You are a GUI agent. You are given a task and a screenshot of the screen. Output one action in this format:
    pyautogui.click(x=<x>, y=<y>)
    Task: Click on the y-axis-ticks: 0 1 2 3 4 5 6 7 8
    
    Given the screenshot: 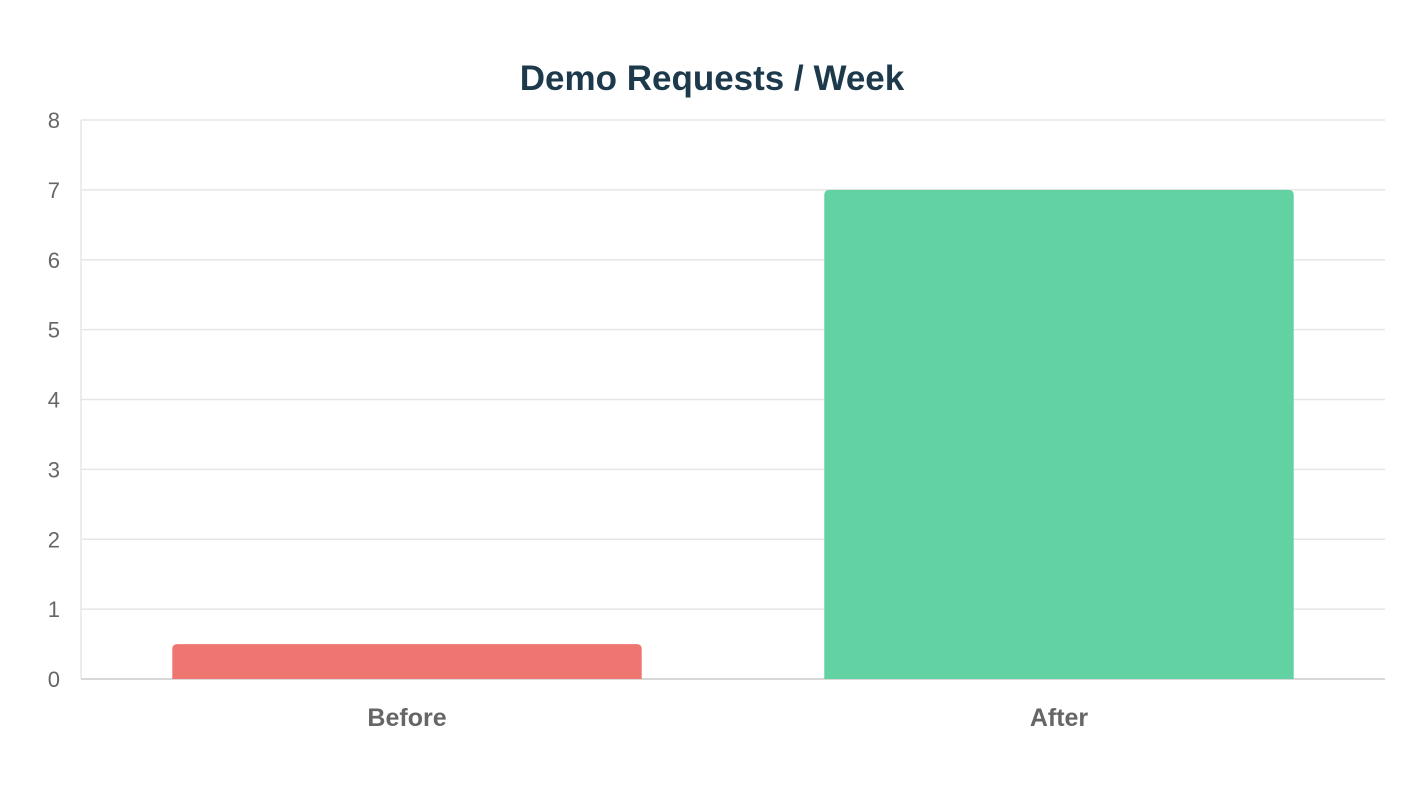 What is the action you would take?
    pyautogui.click(x=54, y=400)
    